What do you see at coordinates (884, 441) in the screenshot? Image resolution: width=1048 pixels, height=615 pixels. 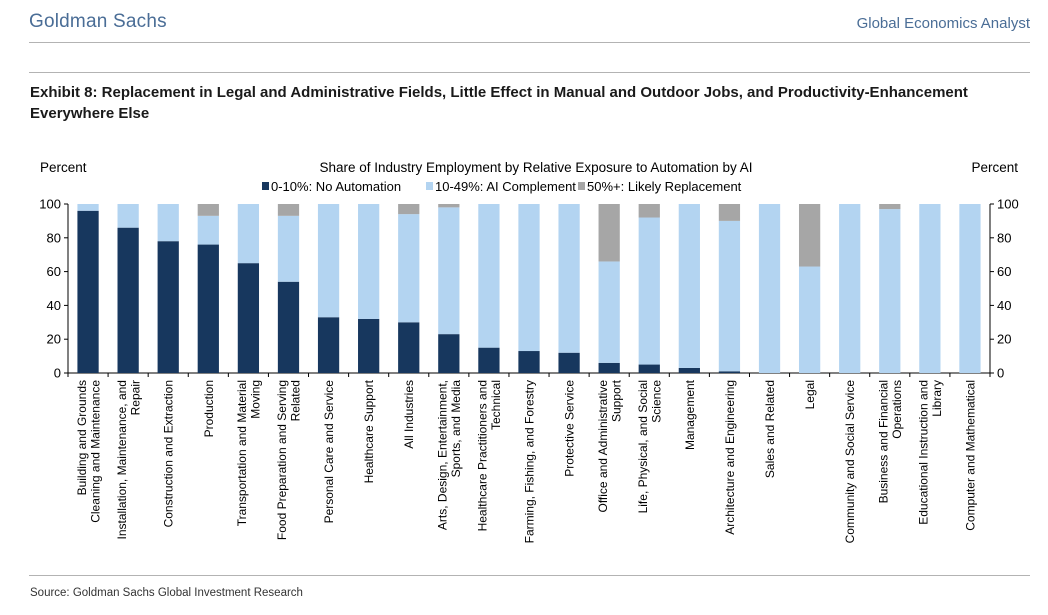 I see `x-tick-label: Business and Financial` at bounding box center [884, 441].